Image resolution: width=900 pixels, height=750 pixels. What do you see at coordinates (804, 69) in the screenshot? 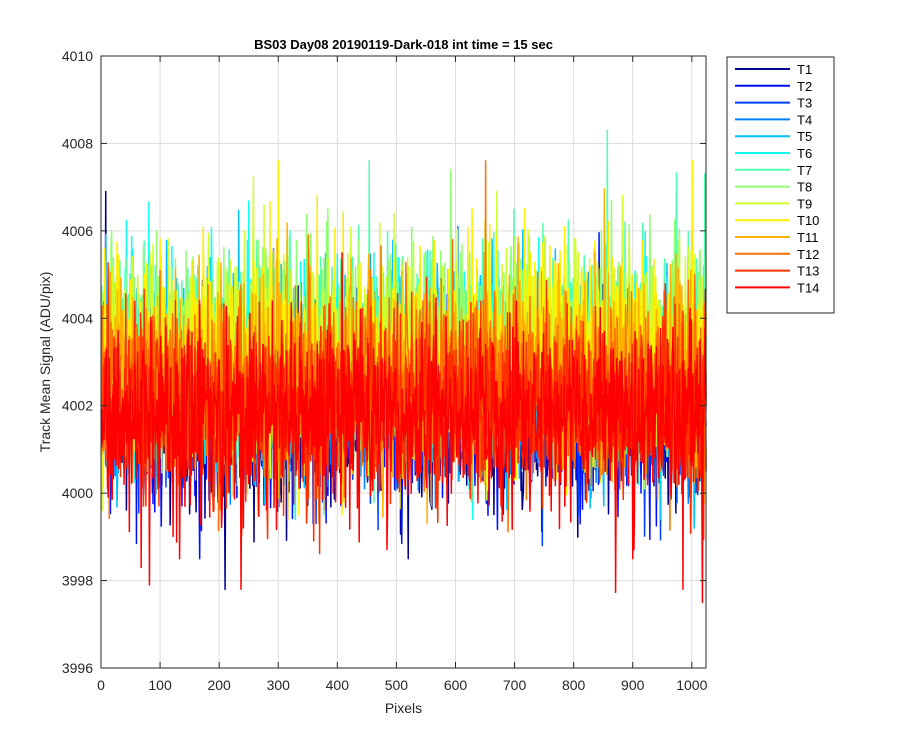
I see `legend-label: T1` at bounding box center [804, 69].